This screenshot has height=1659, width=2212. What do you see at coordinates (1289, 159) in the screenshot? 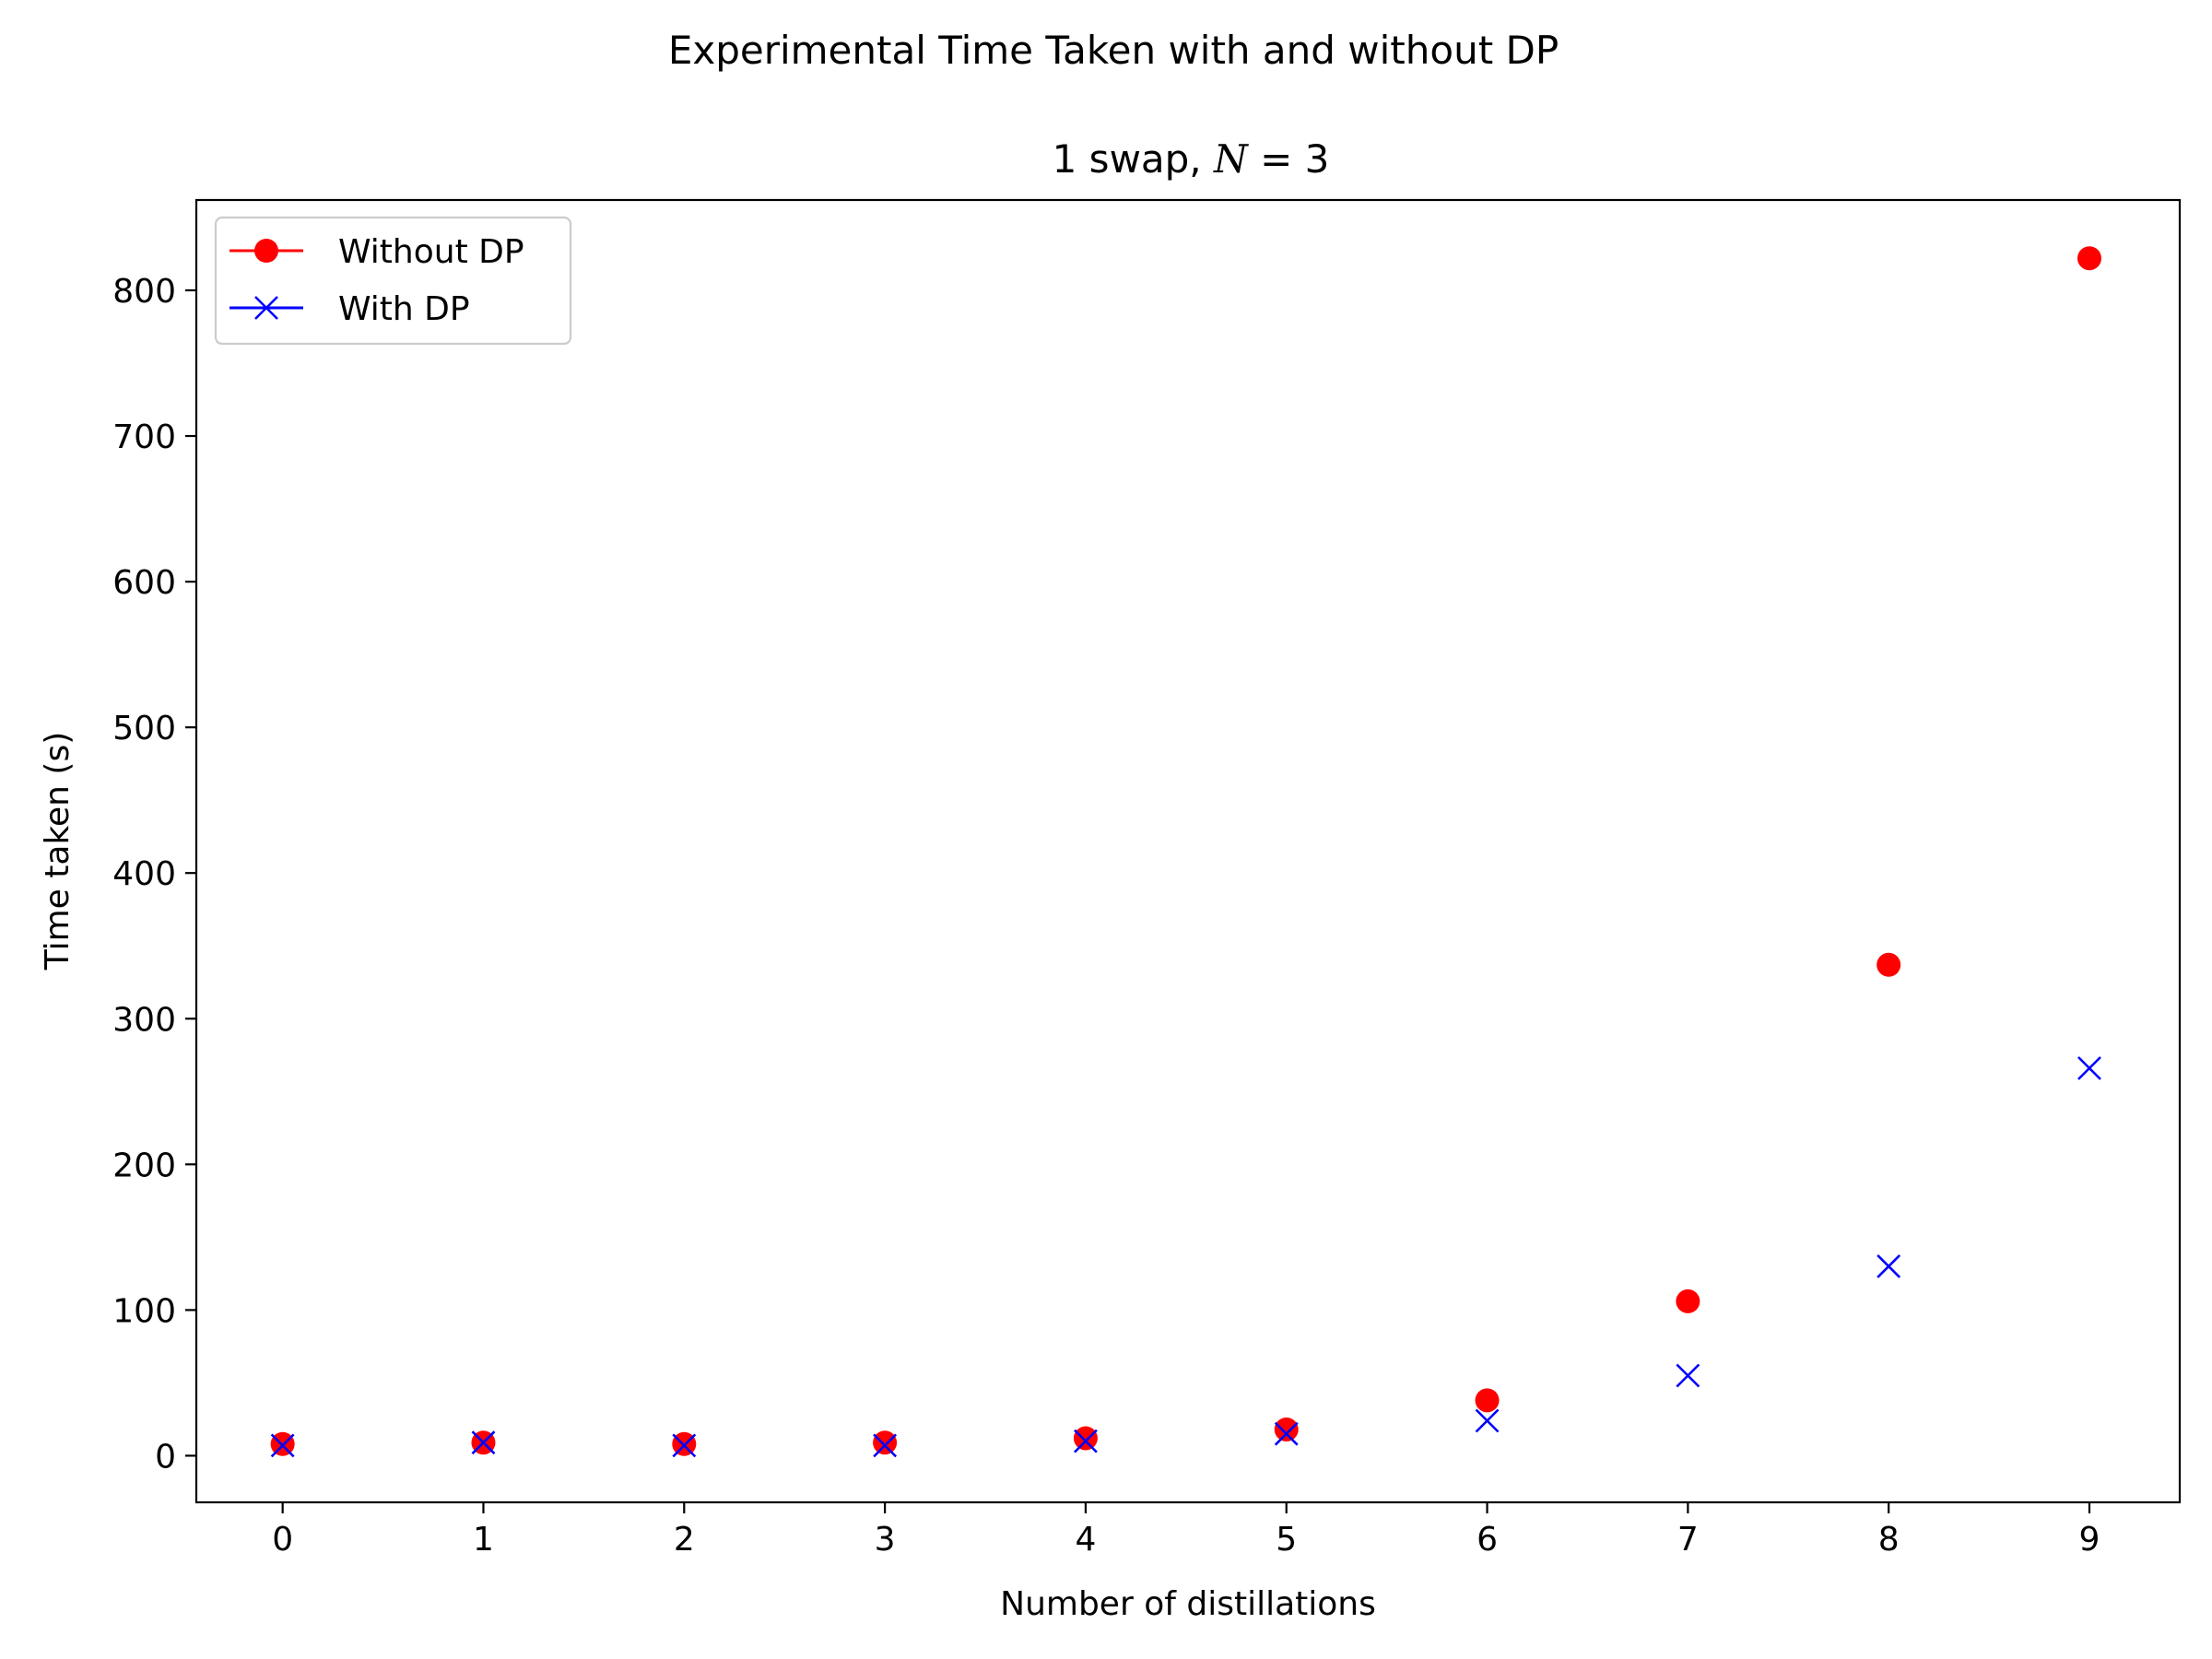
I see `chart-title-rest: = 3` at bounding box center [1289, 159].